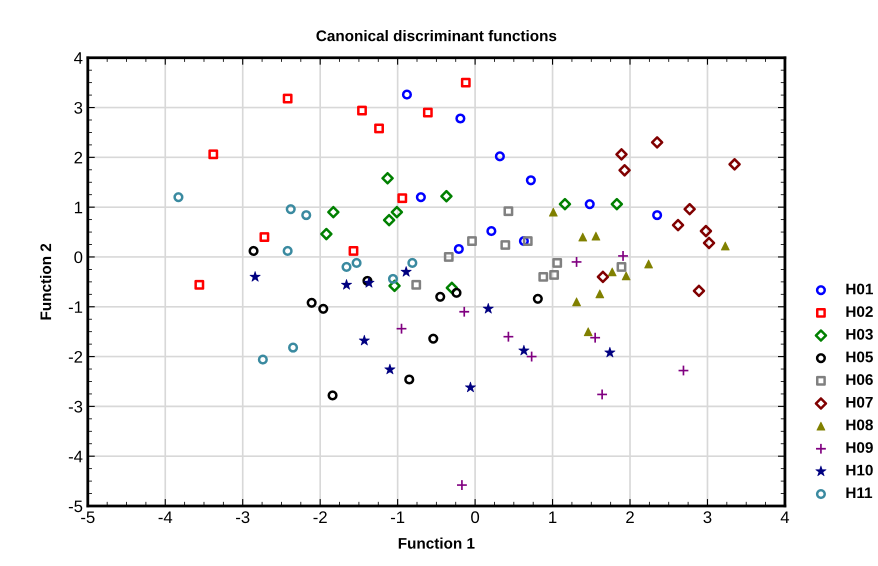  Describe the element at coordinates (436, 543) in the screenshot. I see `x-axis-title: Function 1` at that location.